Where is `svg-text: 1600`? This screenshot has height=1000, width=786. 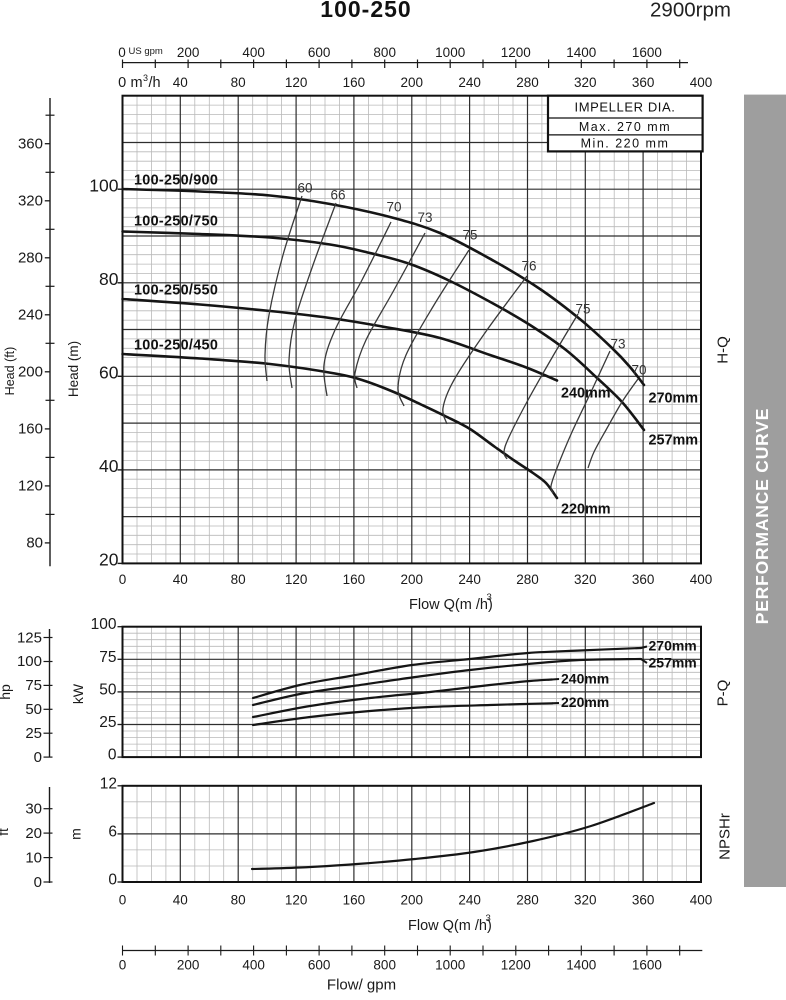
svg-text: 1600 is located at coordinates (647, 965).